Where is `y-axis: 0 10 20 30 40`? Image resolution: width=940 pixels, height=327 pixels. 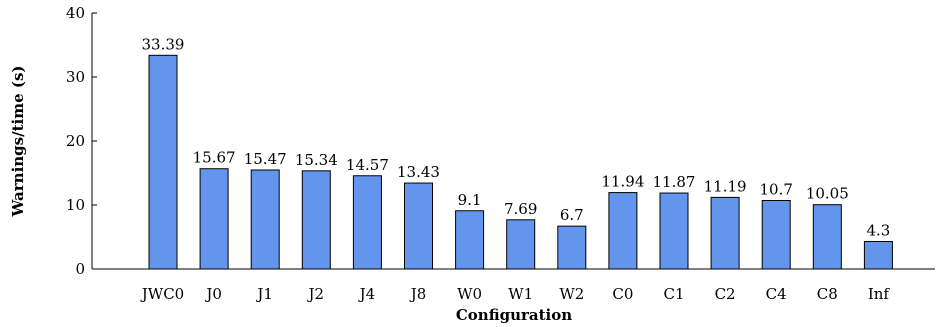 y-axis: 0 10 20 30 40 is located at coordinates (81, 141).